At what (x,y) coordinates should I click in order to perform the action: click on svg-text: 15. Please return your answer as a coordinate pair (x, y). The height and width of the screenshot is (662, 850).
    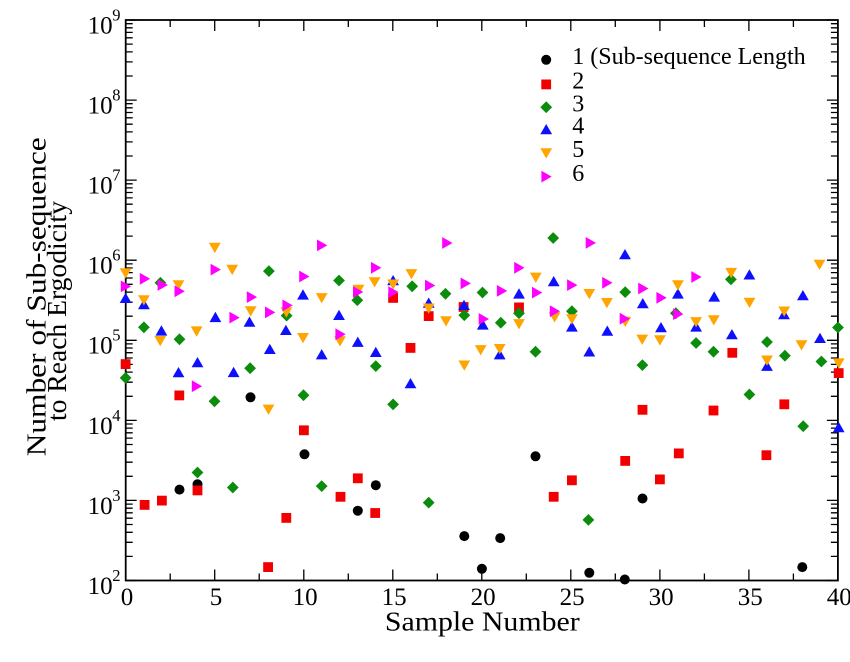
    Looking at the image, I should click on (394, 597).